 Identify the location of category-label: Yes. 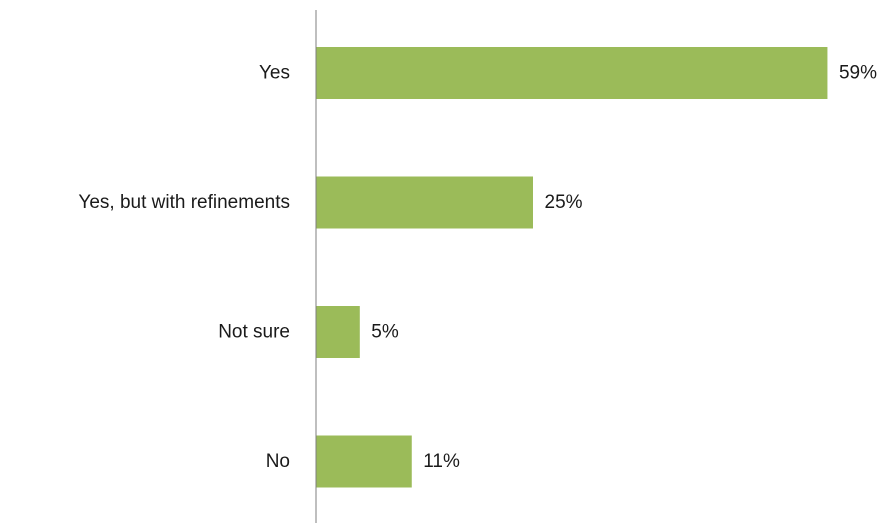
(274, 73).